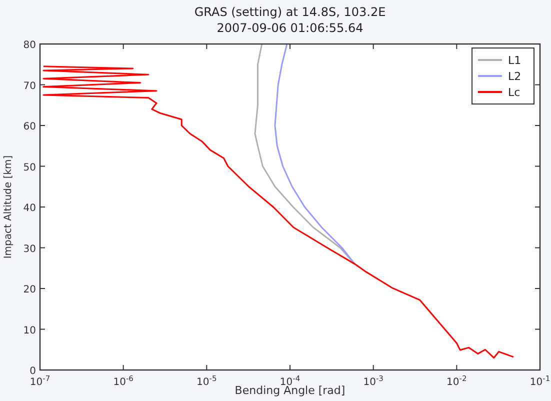 This screenshot has width=551, height=401. Describe the element at coordinates (29, 86) in the screenshot. I see `y-tick-label: 70` at that location.